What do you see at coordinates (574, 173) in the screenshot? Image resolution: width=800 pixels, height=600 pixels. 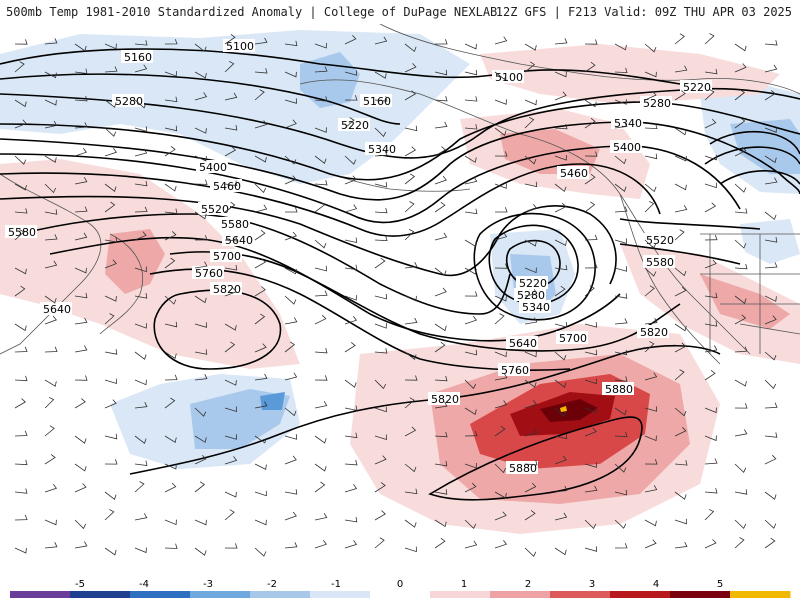 I see `contour-label: 5460` at bounding box center [574, 173].